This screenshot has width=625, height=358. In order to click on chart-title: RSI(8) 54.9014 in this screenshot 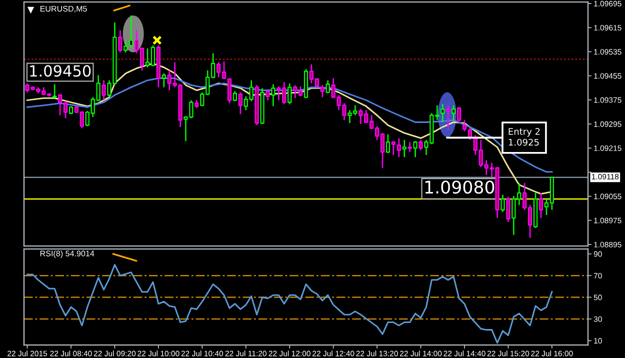, I will do `click(67, 254)`.